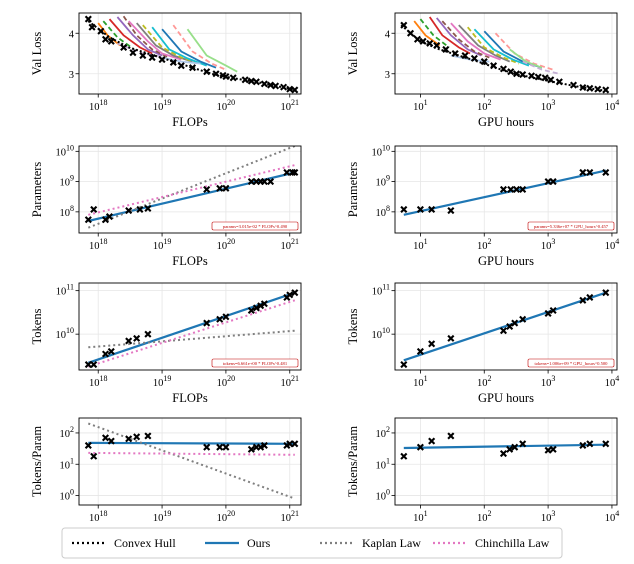 Image resolution: width=634 pixels, height=564 pixels. What do you see at coordinates (67, 463) in the screenshot?
I see `y-tick-label: 10¹` at bounding box center [67, 463].